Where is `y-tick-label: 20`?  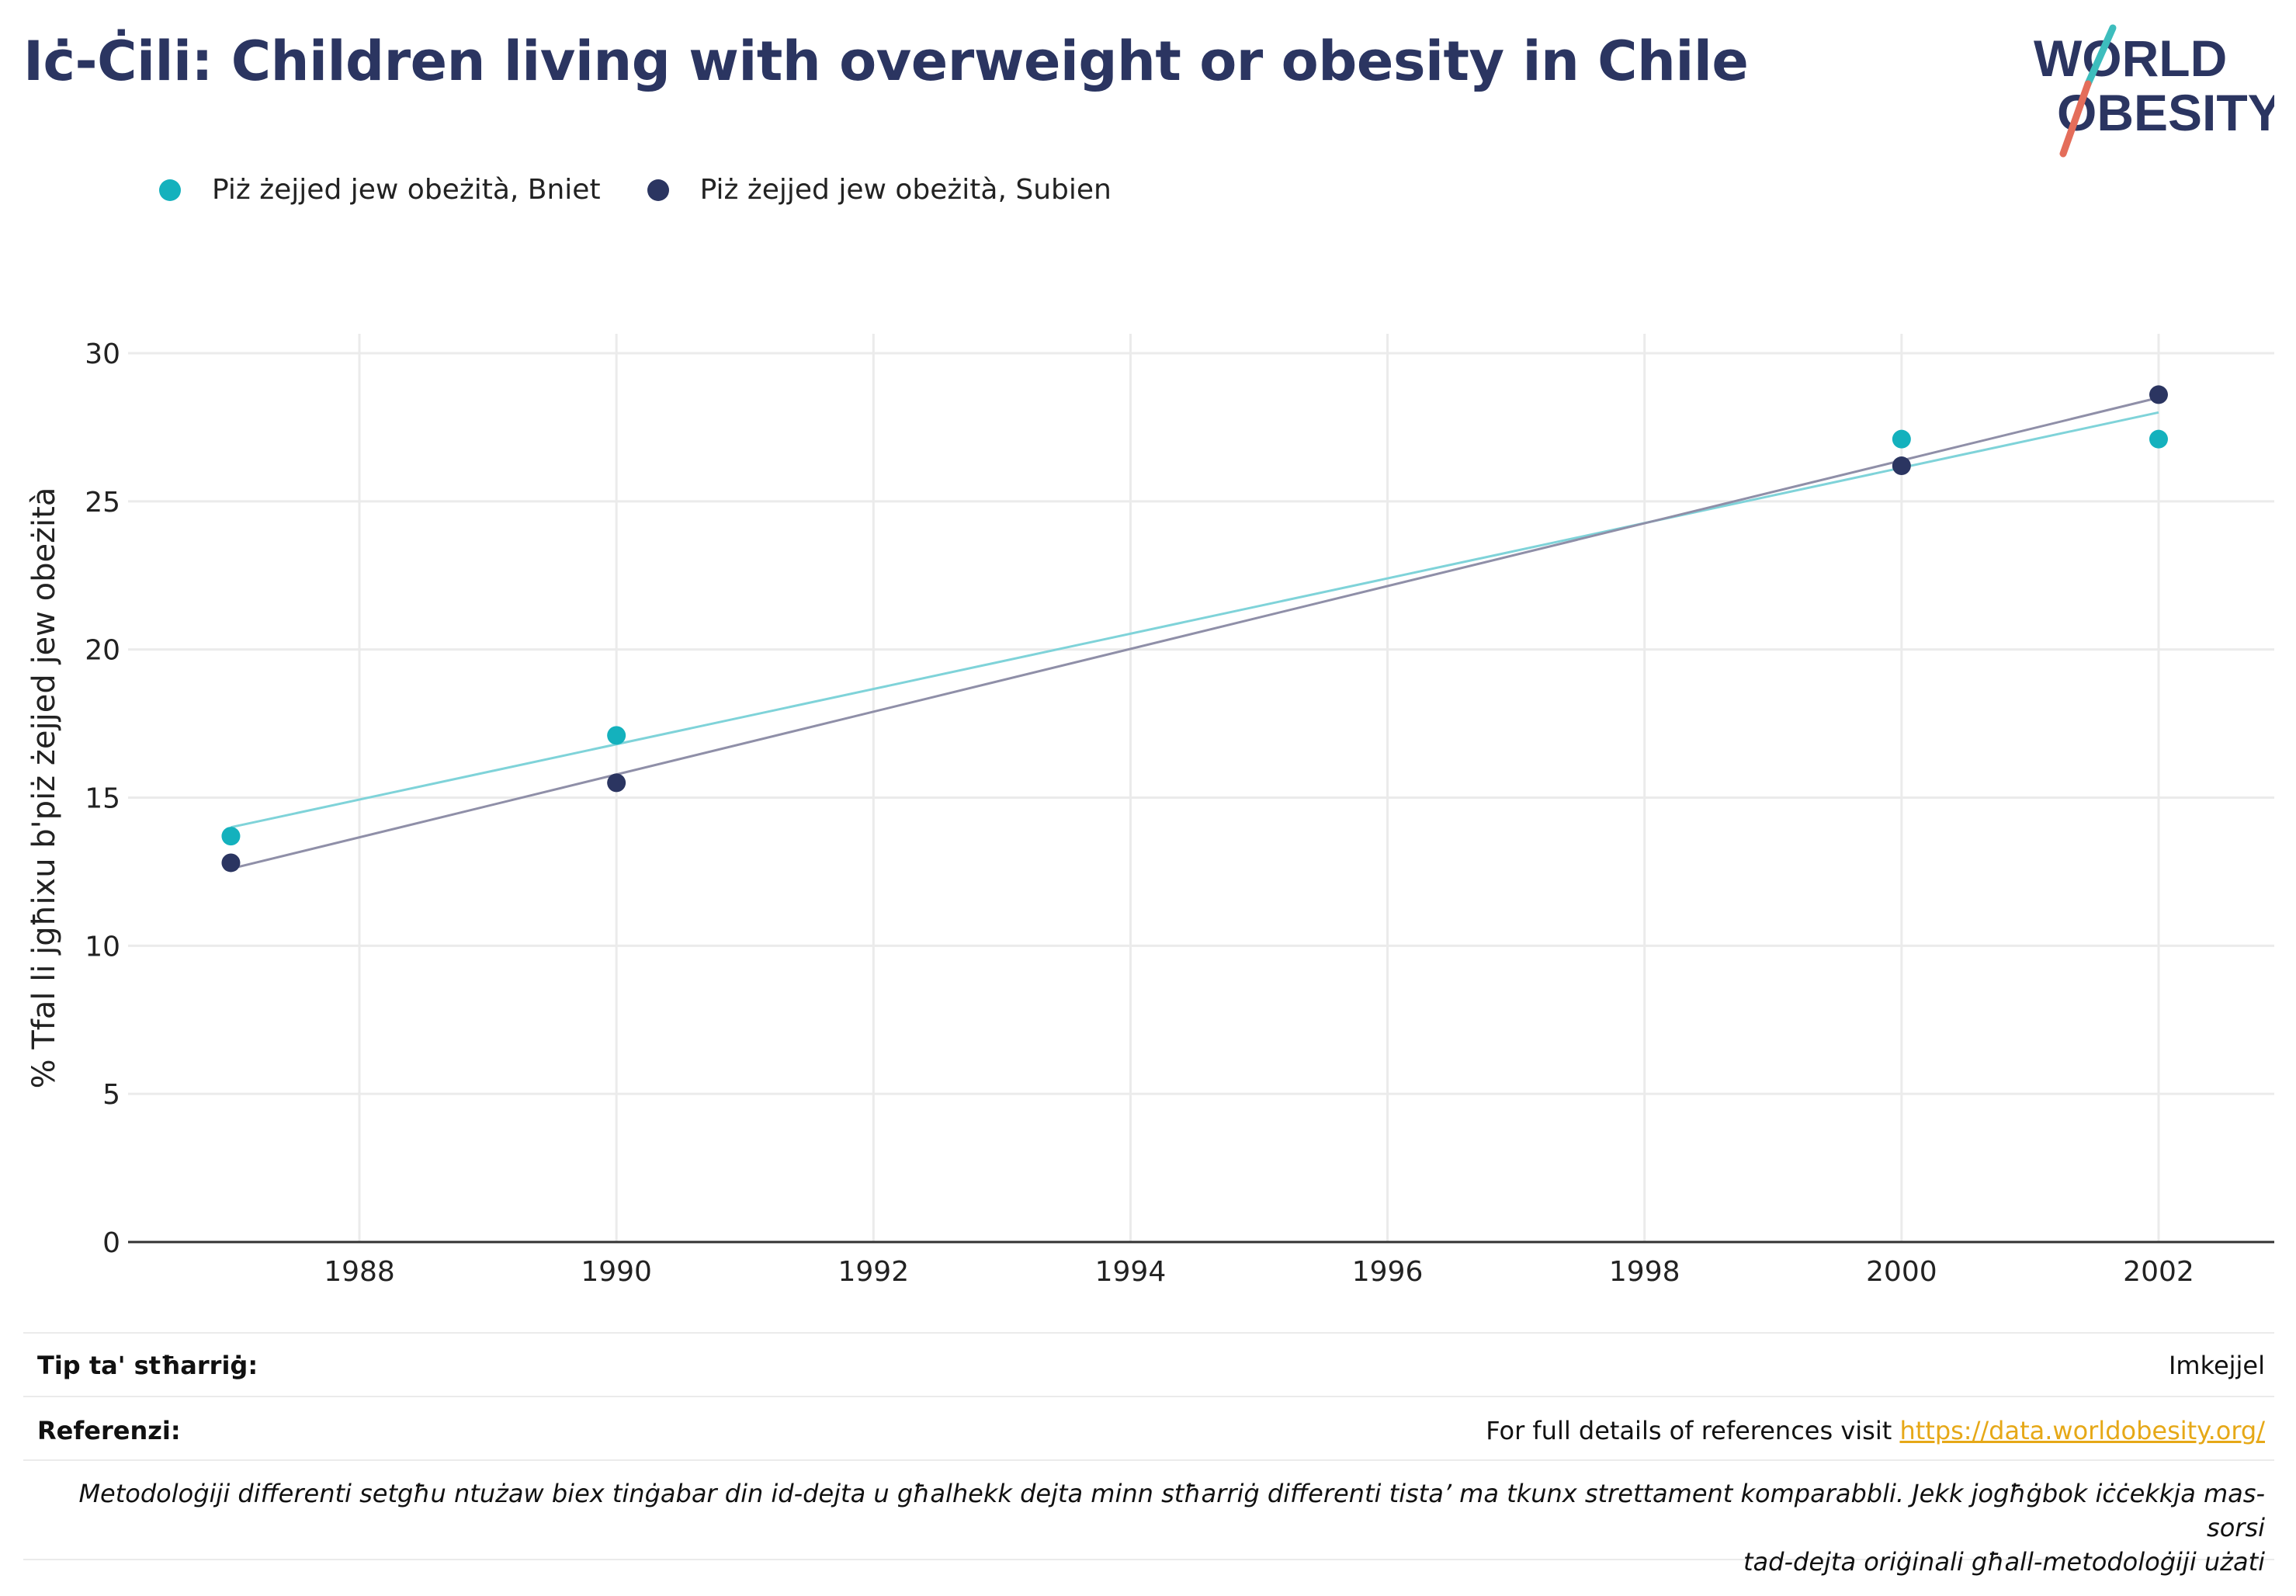
y-tick-label: 20 is located at coordinates (102, 651).